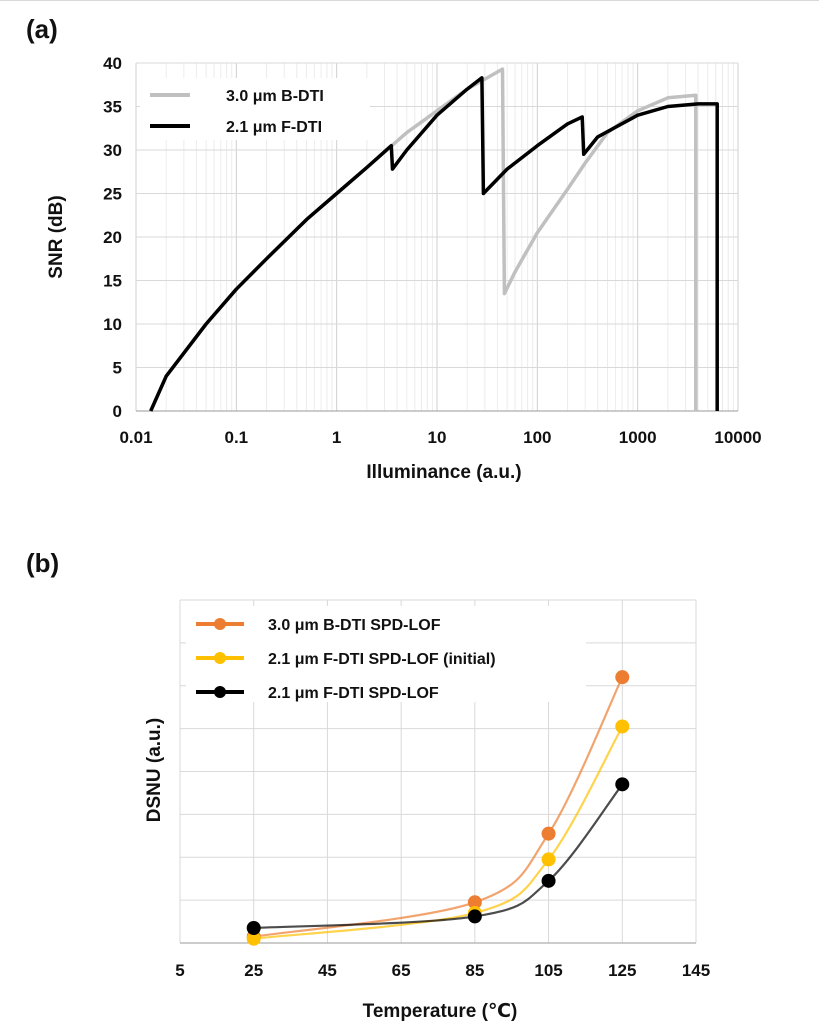  I want to click on dsnu-series, so click(438, 808).